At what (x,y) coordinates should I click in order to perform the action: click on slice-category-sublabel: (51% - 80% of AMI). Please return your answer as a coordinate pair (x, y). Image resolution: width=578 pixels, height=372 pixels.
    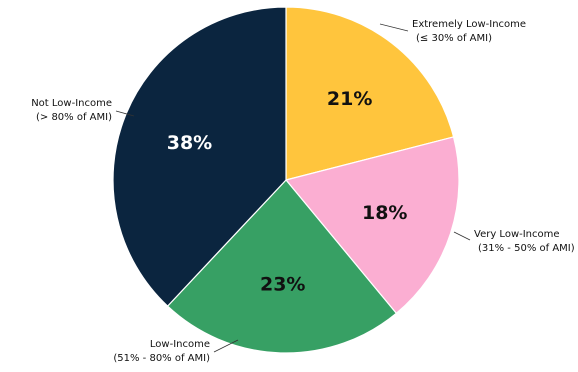
    Looking at the image, I should click on (161, 358).